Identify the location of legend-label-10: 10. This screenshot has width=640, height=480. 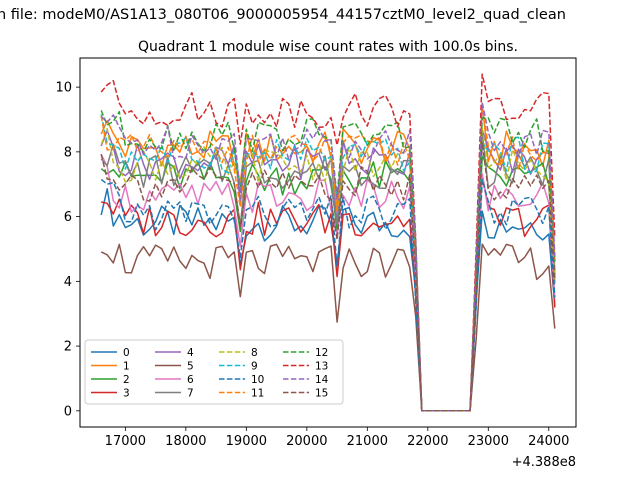
(257, 380).